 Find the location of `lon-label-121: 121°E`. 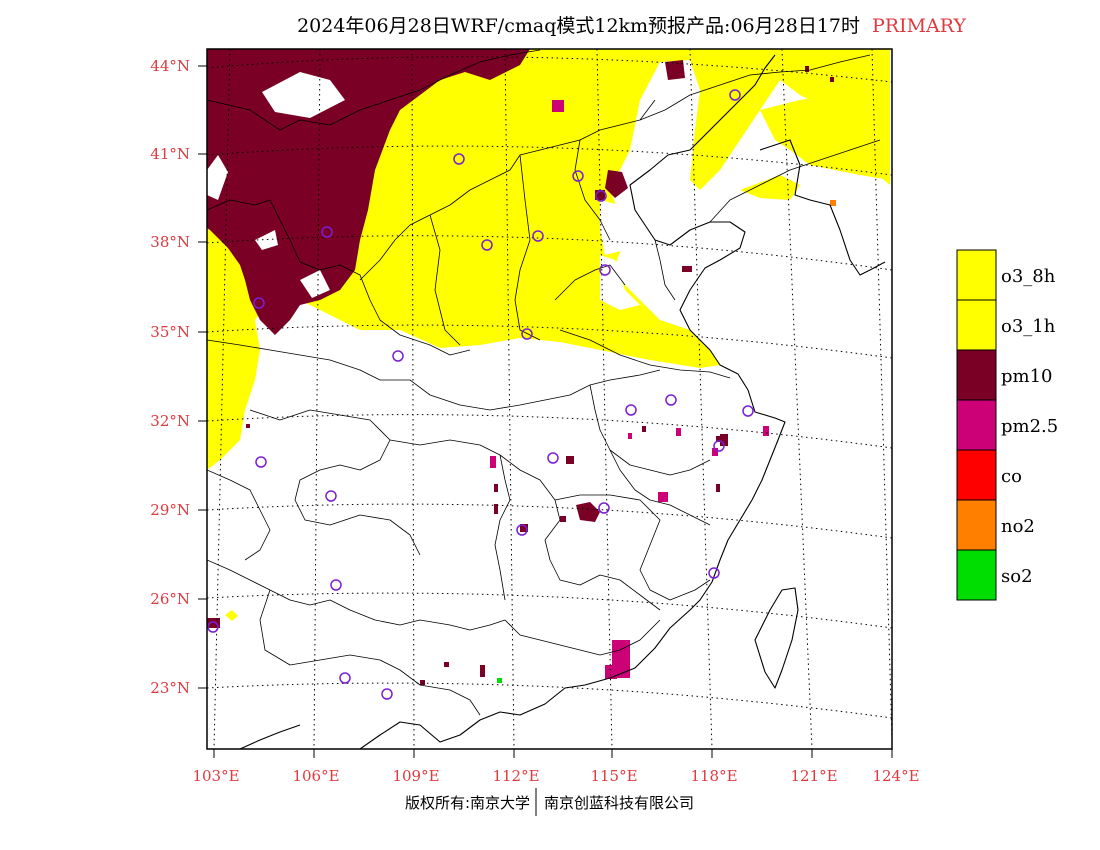

lon-label-121: 121°E is located at coordinates (813, 776).